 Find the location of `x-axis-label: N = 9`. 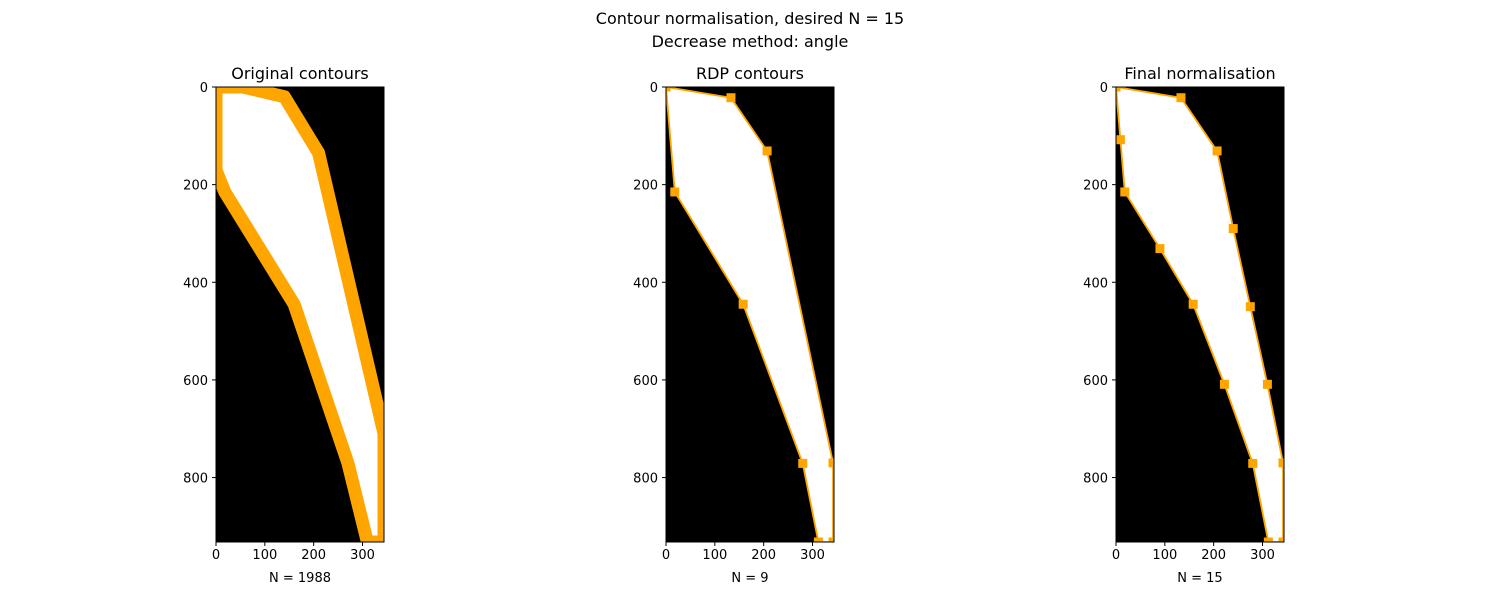

x-axis-label: N = 9 is located at coordinates (749, 578).